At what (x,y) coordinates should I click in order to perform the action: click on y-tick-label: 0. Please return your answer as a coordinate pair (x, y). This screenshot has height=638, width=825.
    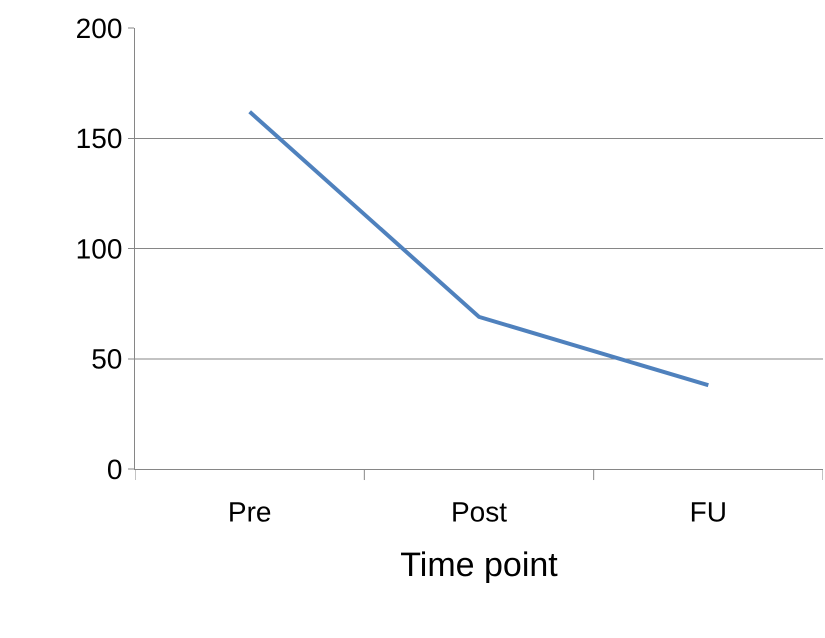
    Looking at the image, I should click on (114, 469).